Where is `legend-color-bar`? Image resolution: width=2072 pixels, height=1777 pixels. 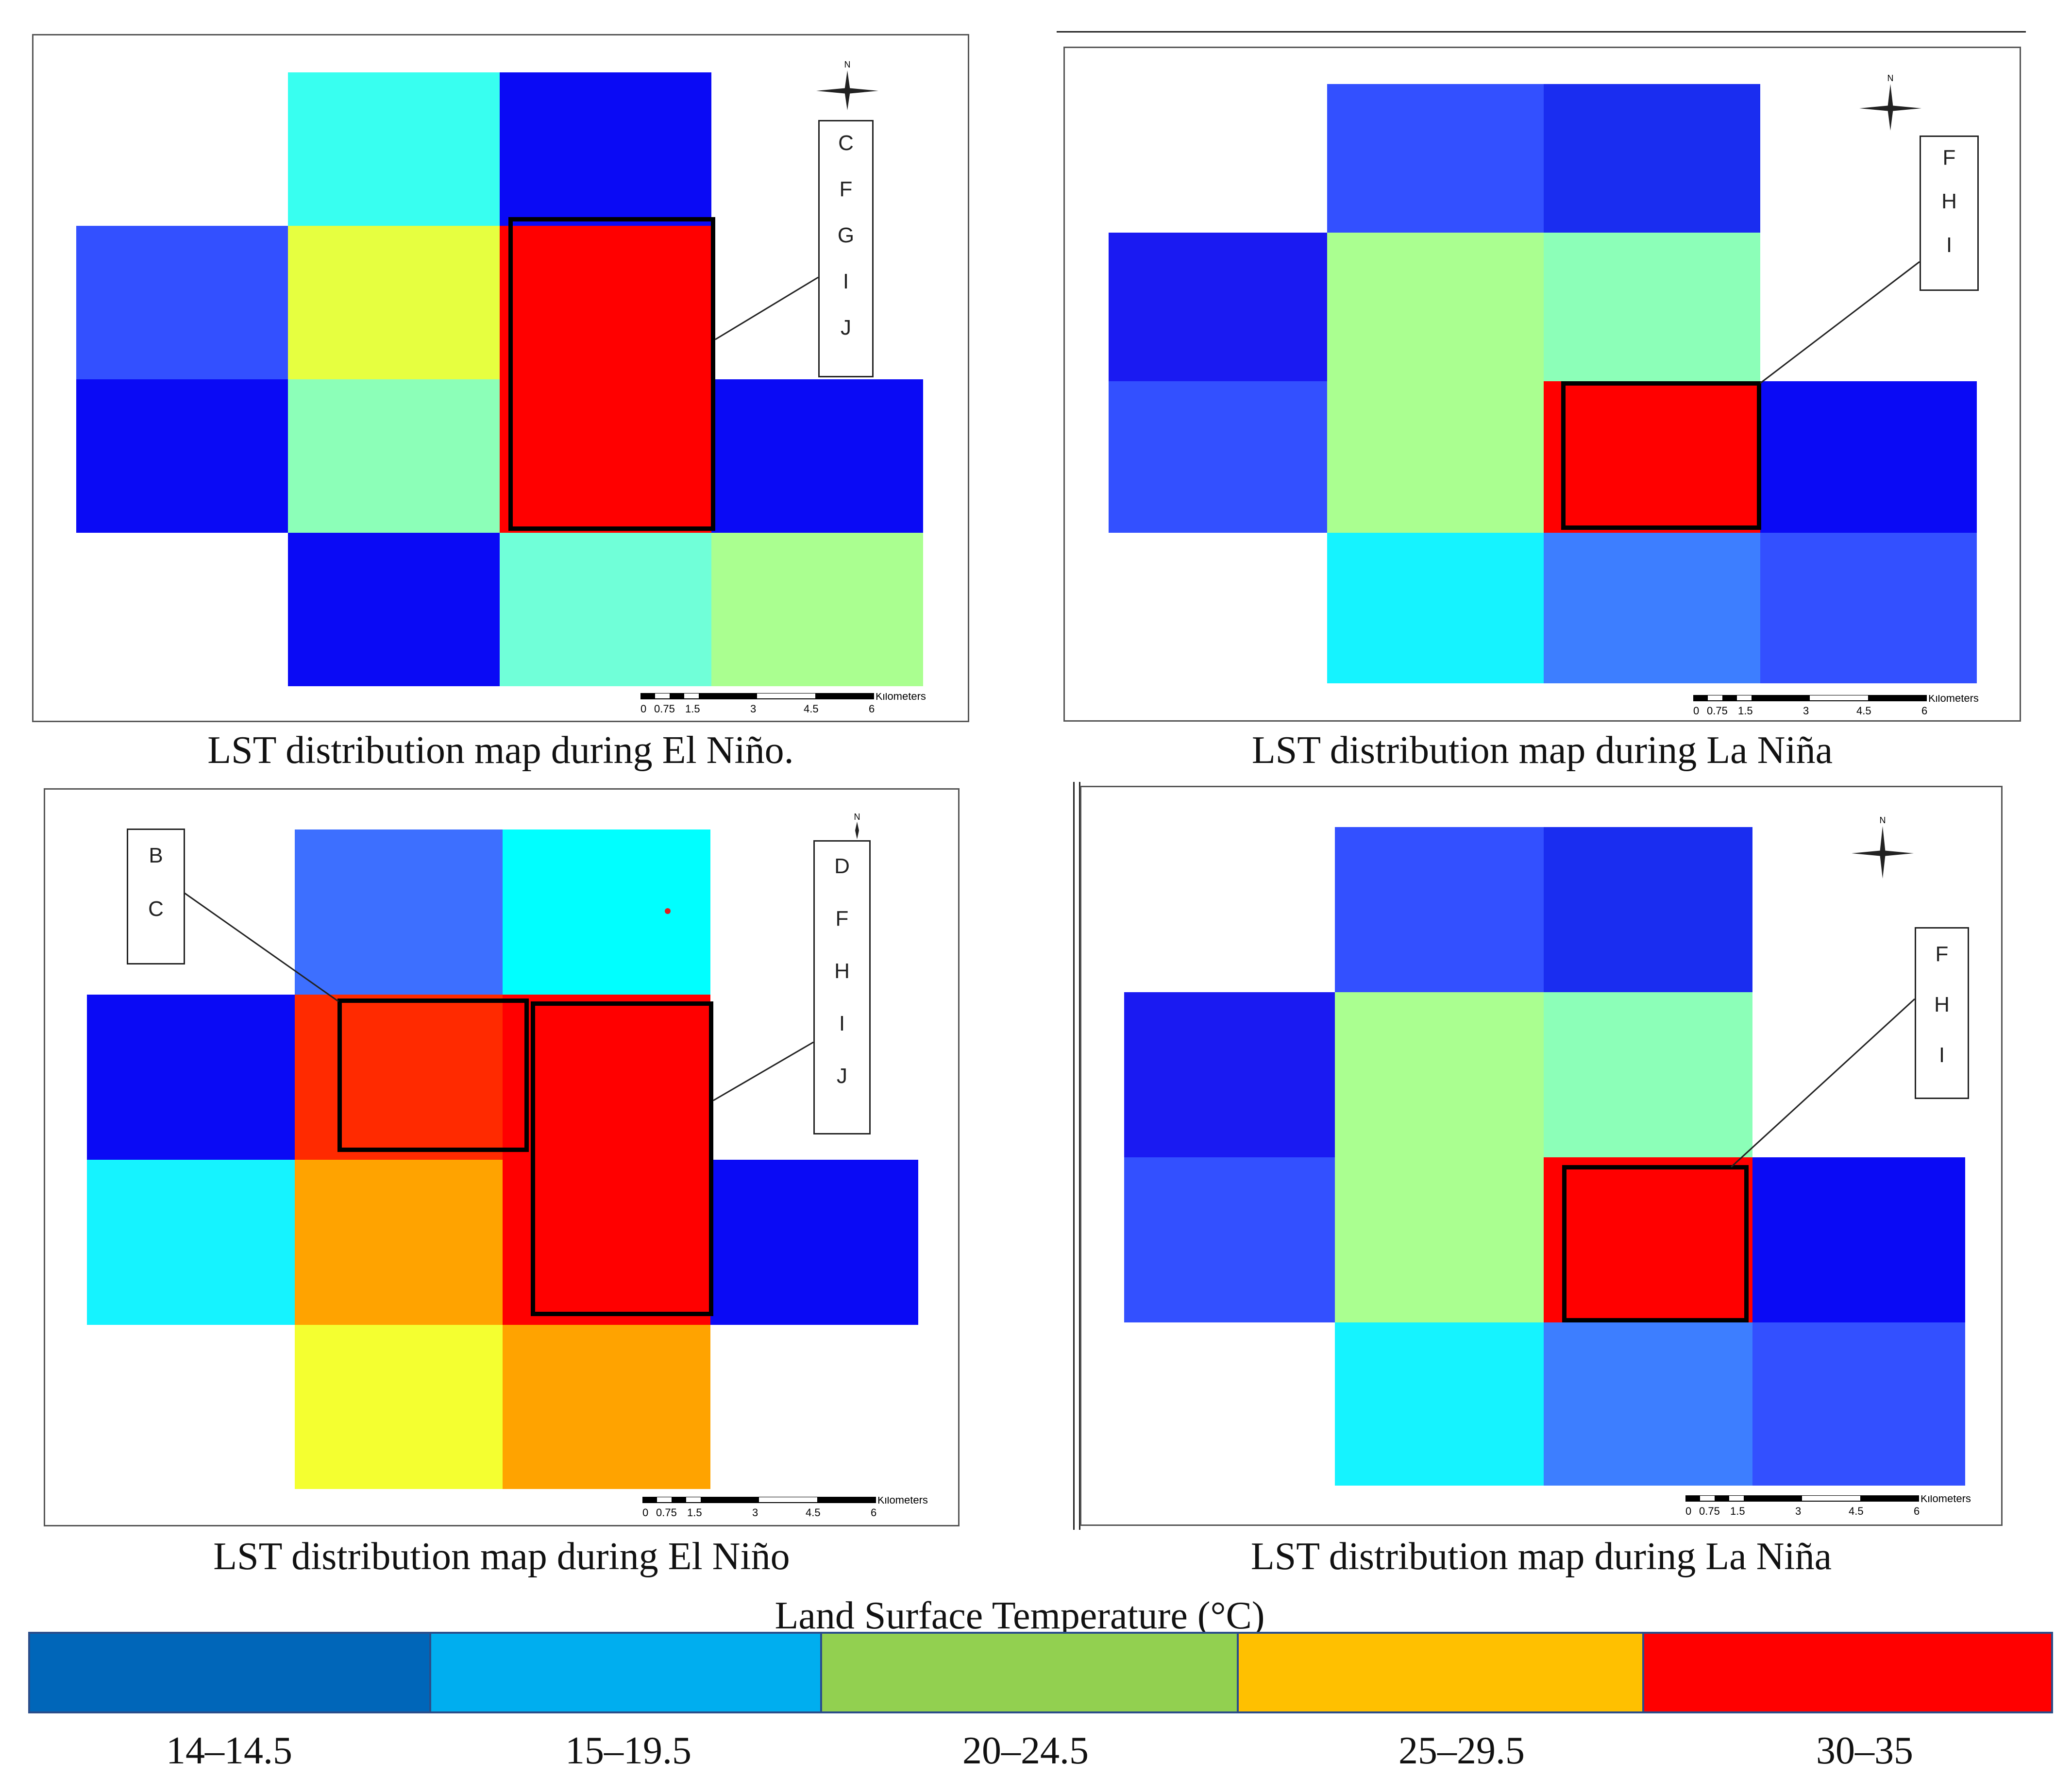 legend-color-bar is located at coordinates (1040, 1672).